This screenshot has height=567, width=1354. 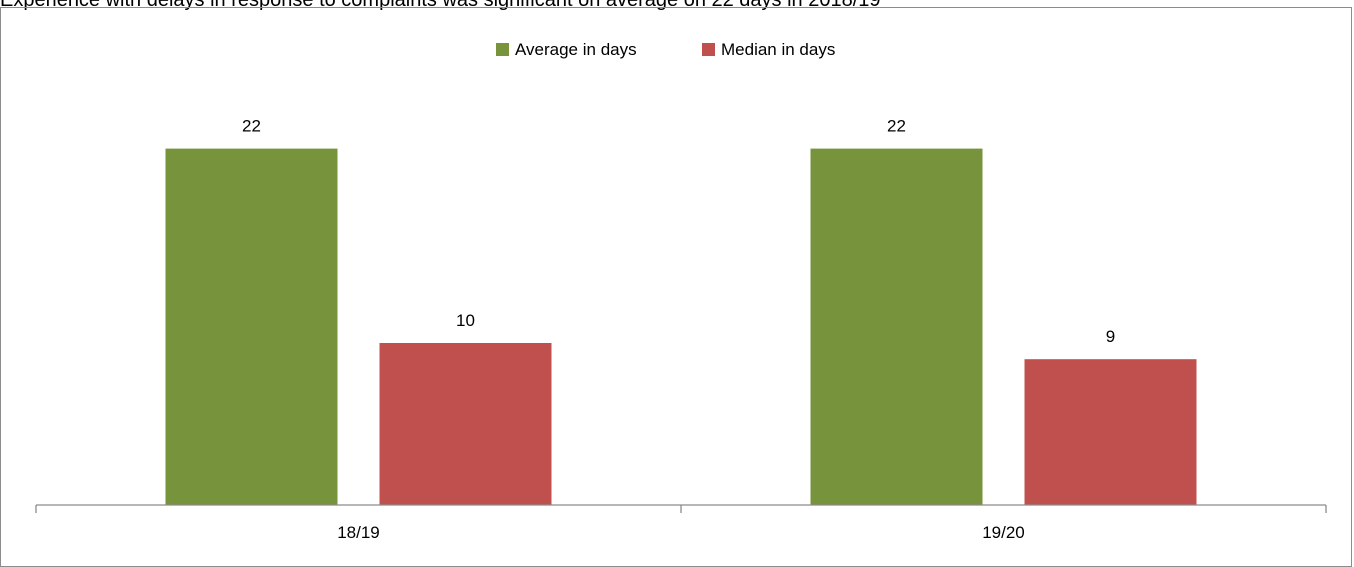 I want to click on x-tick-label-0: 18/19, so click(x=358, y=532).